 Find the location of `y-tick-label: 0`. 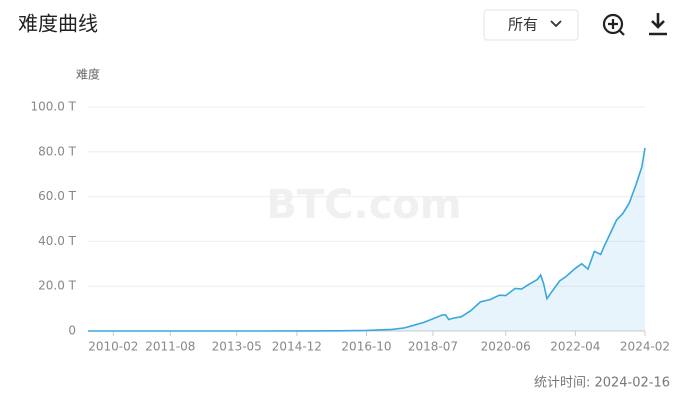

y-tick-label: 0 is located at coordinates (72, 331).